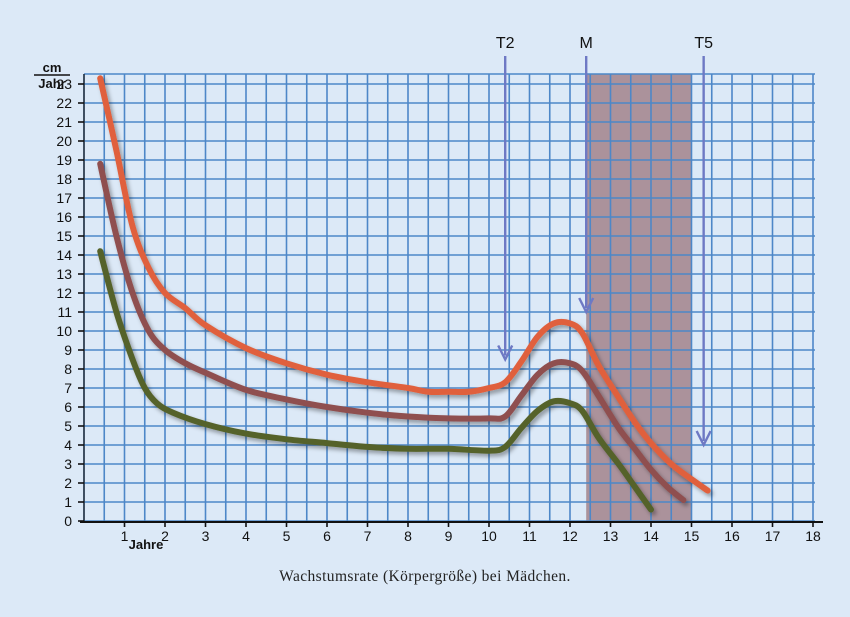  What do you see at coordinates (64, 255) in the screenshot?
I see `y-tick-label: 14` at bounding box center [64, 255].